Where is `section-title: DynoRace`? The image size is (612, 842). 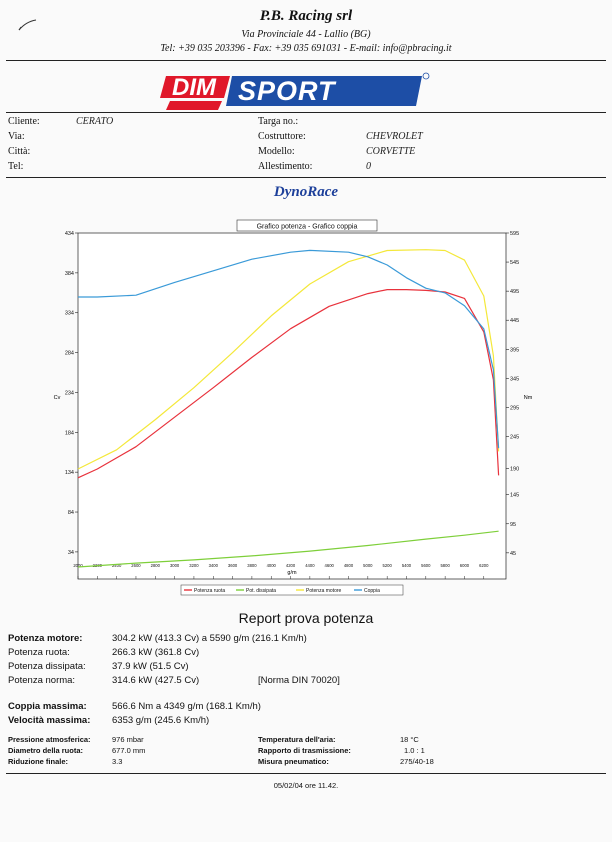 section-title: DynoRace is located at coordinates (306, 192).